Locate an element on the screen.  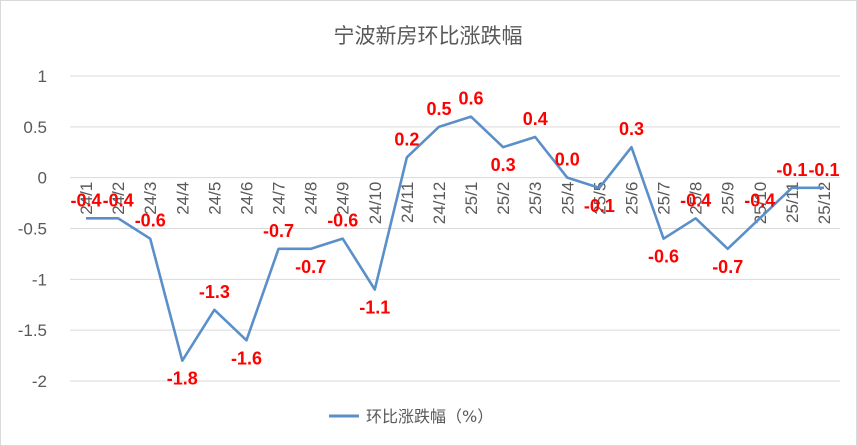
legend: 环比涨跌幅（%） is located at coordinates (411, 416).